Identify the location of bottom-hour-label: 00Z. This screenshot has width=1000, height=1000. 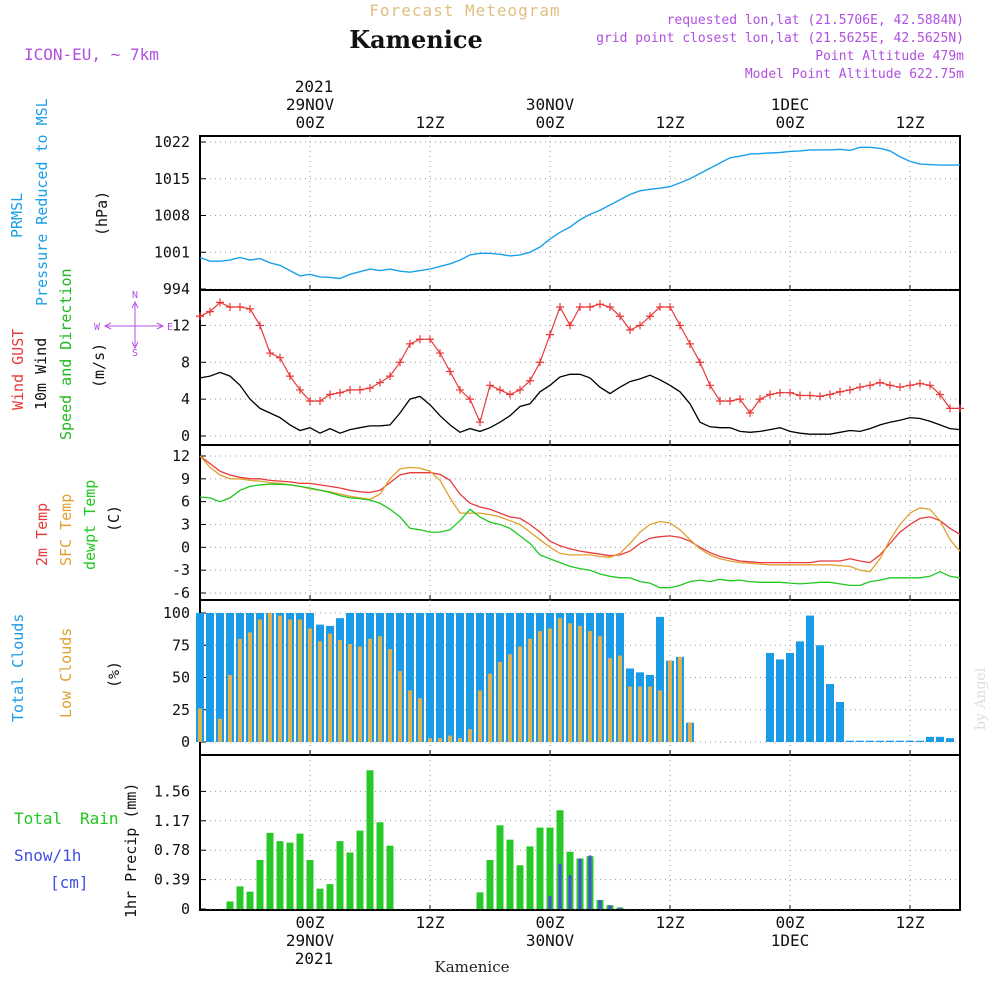
(310, 922).